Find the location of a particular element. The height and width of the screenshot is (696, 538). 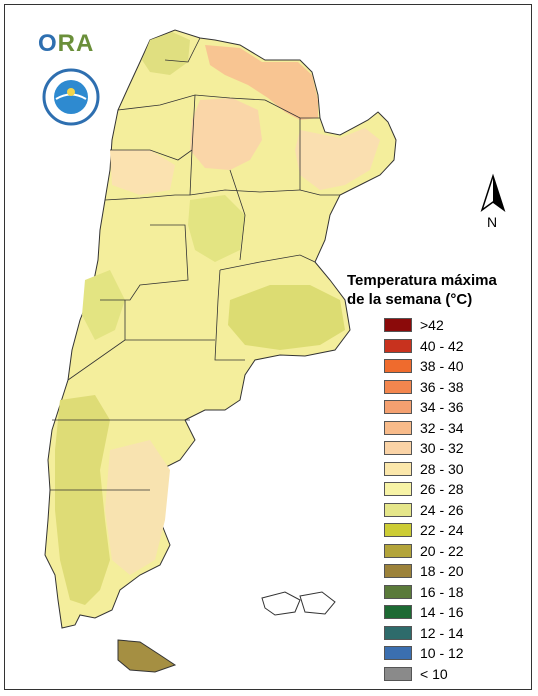

cool-zone-buenos-aires is located at coordinates (286, 317).